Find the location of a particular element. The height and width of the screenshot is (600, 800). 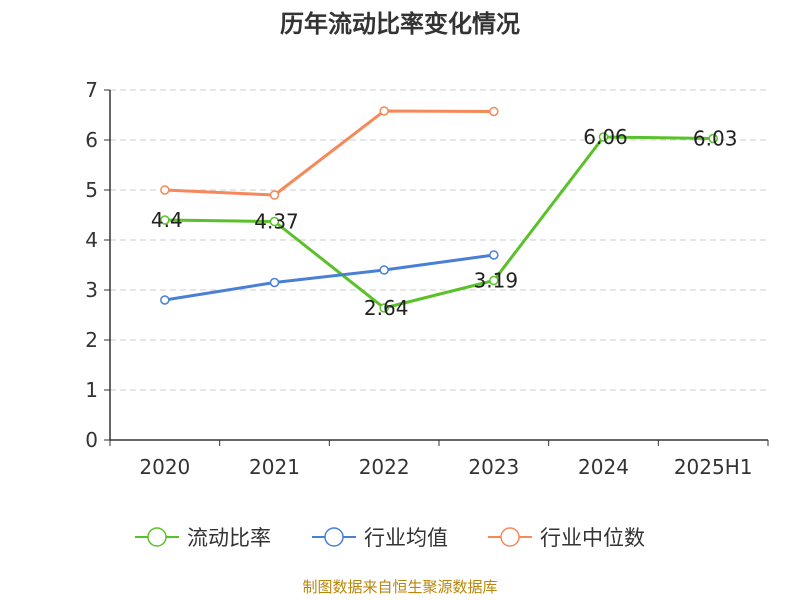

source-note: 制图数据来自恒生聚源数据库 is located at coordinates (400, 587).